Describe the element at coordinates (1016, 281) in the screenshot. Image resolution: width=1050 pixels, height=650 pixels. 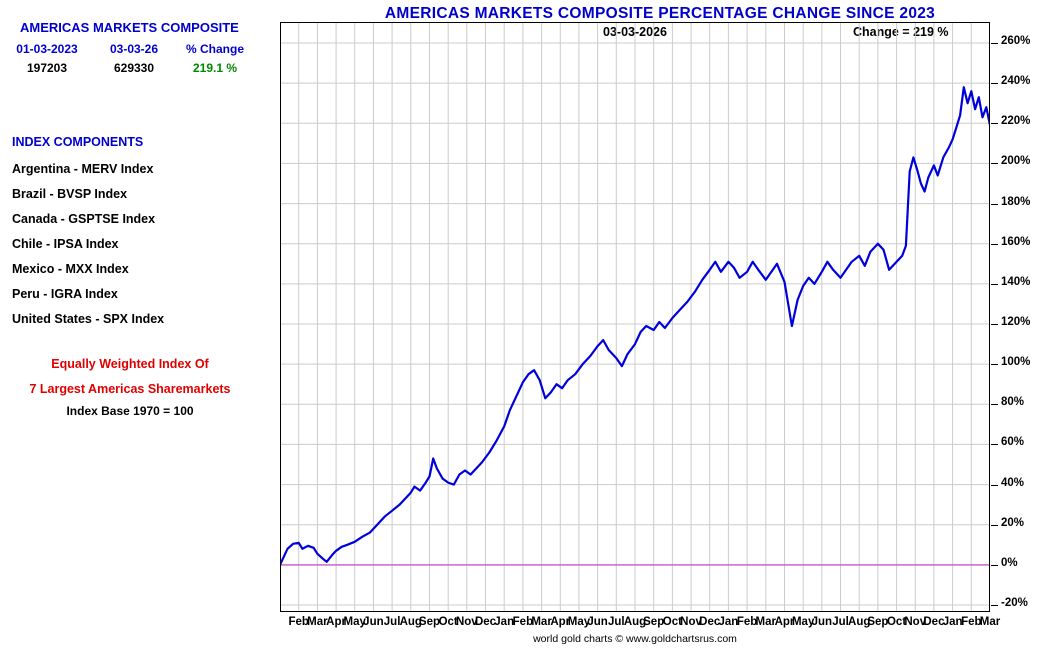
I see `y-tick-label: 140%` at that location.